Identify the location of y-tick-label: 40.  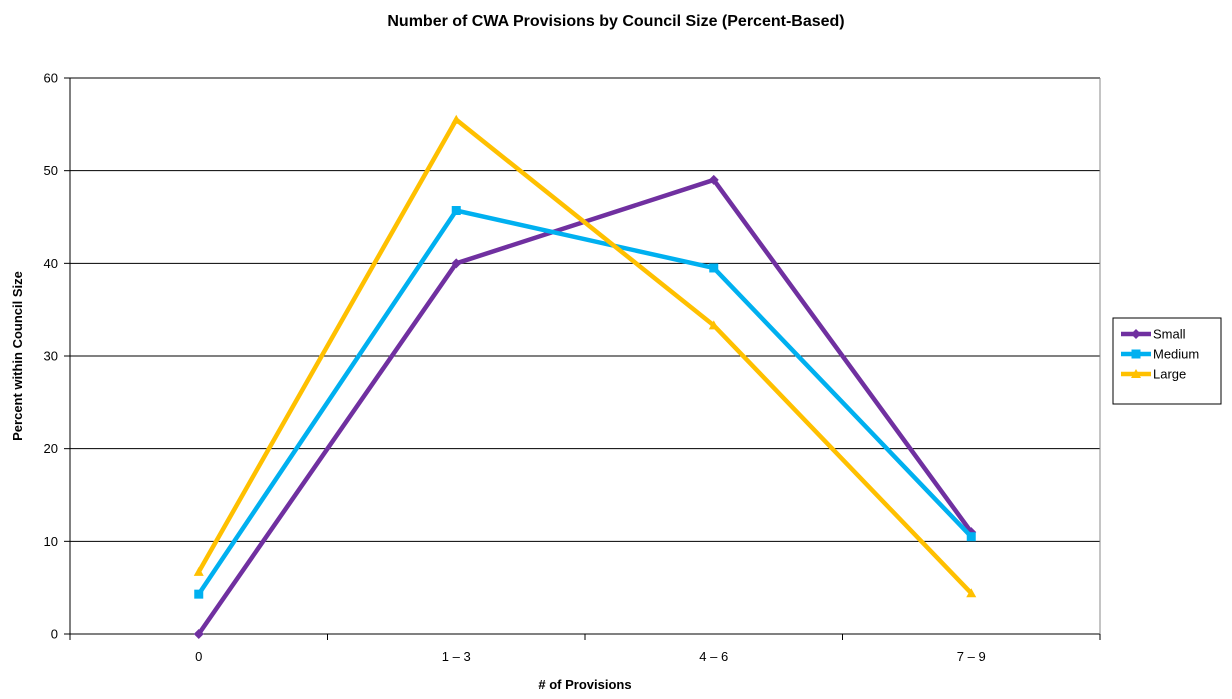
(51, 263).